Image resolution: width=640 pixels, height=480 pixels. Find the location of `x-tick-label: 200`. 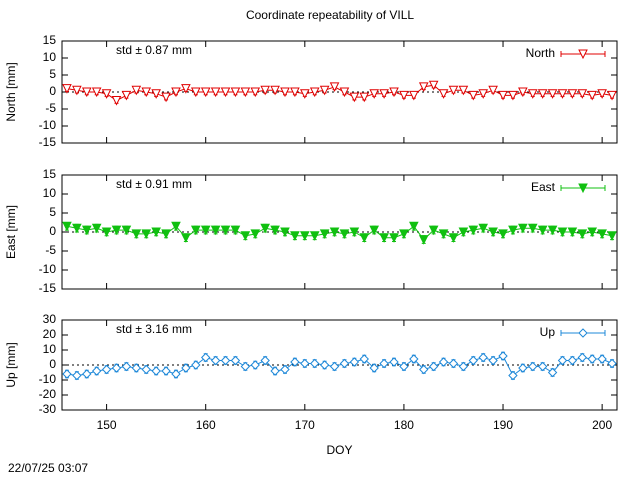

x-tick-label: 200 is located at coordinates (602, 425).